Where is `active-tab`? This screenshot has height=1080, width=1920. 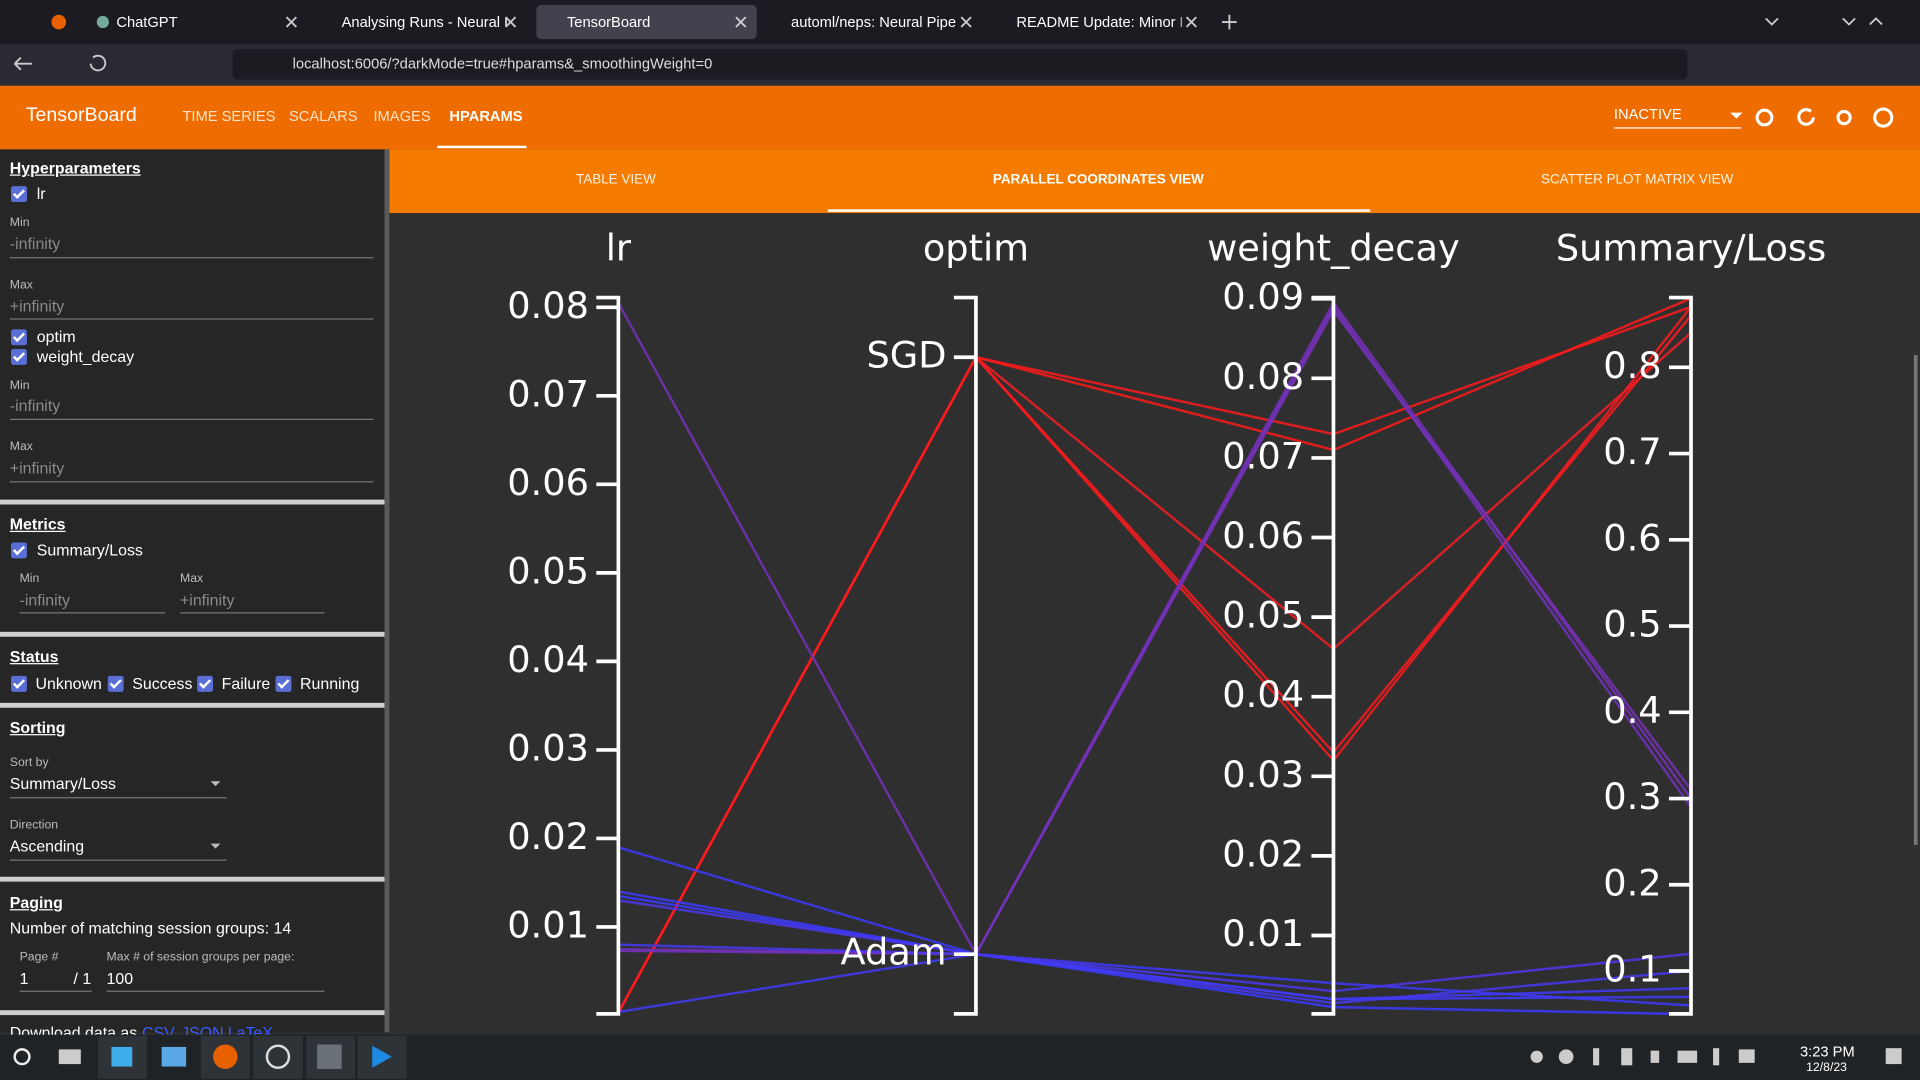
active-tab is located at coordinates (646, 22).